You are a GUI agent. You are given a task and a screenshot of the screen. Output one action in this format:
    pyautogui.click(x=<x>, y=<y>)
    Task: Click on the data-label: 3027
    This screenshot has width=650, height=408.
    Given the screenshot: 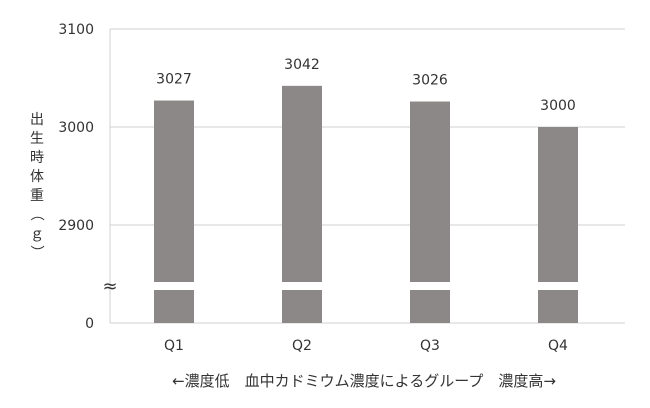 What is the action you would take?
    pyautogui.click(x=174, y=80)
    